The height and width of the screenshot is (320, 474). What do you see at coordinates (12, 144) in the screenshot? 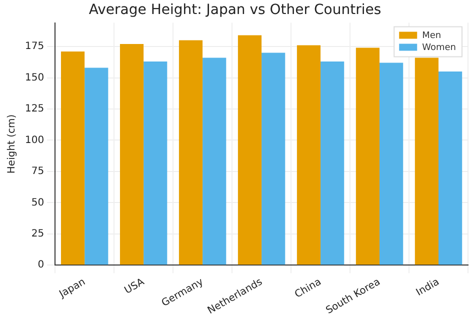
I see `y-axis-title: Height (cm)` at bounding box center [12, 144].